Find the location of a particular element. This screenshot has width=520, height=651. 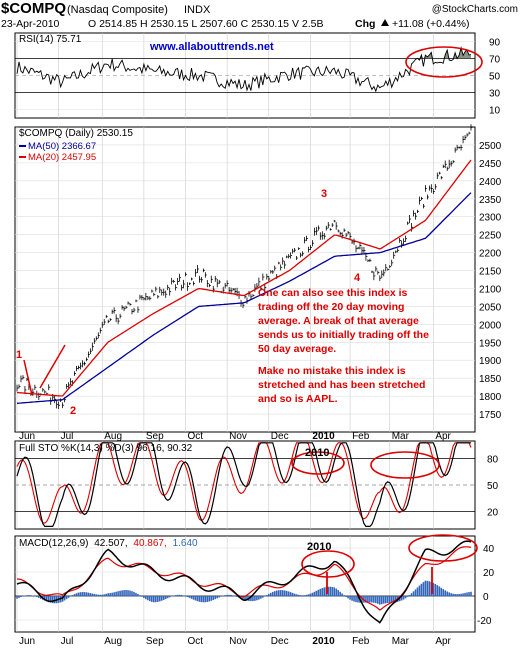

price-x-label: Apr is located at coordinates (443, 436).